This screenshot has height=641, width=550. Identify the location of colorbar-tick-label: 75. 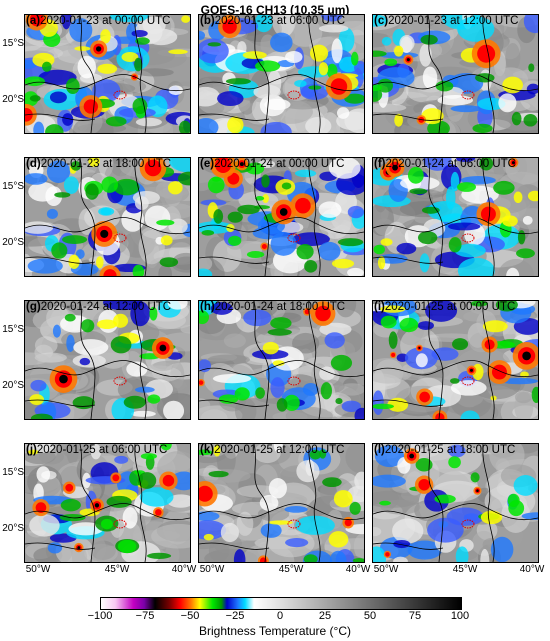
(415, 616).